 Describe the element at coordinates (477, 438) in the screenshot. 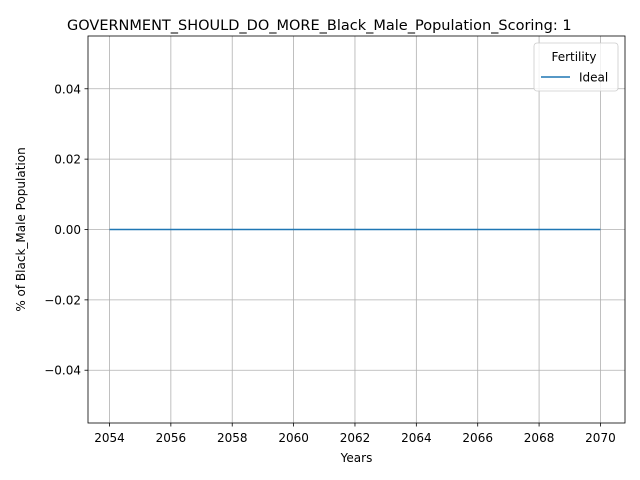

I see `x-tick-label: 2066` at that location.